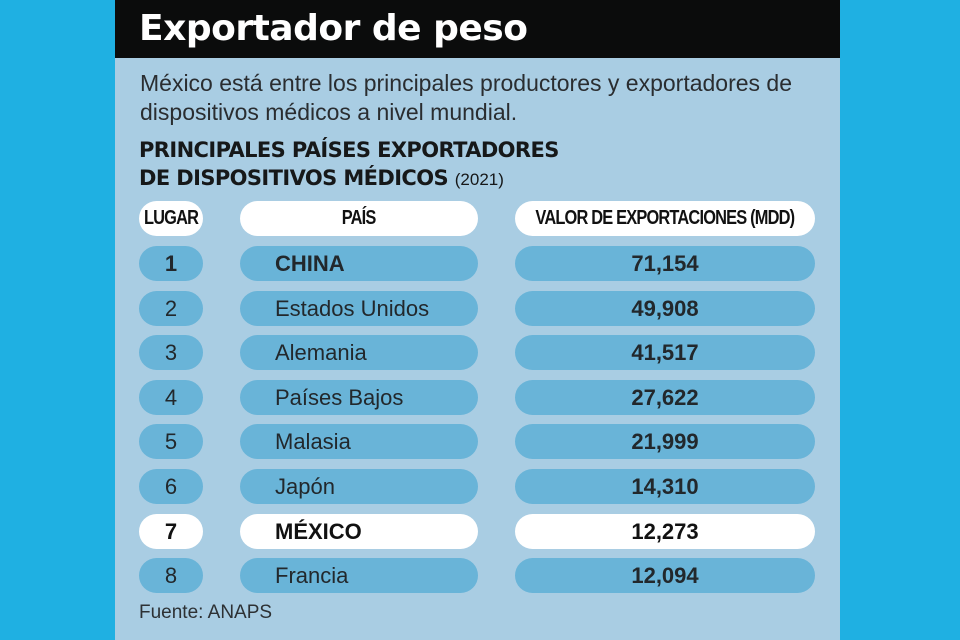  What do you see at coordinates (171, 486) in the screenshot?
I see `rank-cell: 6` at bounding box center [171, 486].